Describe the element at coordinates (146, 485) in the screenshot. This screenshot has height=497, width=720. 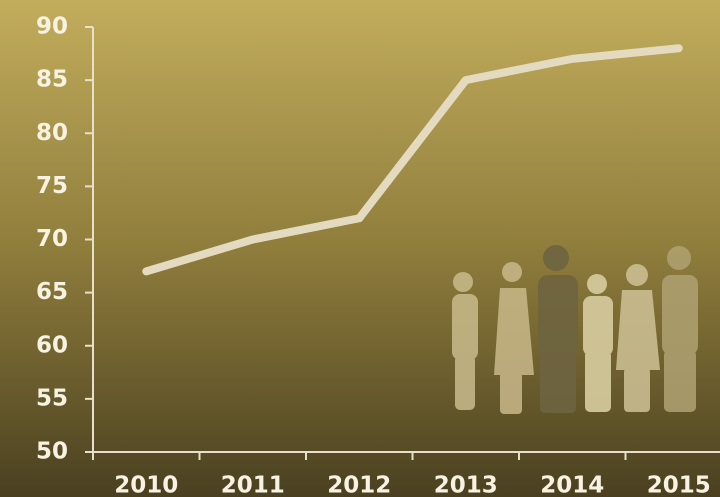
I see `x-tick-label: 2010` at that location.